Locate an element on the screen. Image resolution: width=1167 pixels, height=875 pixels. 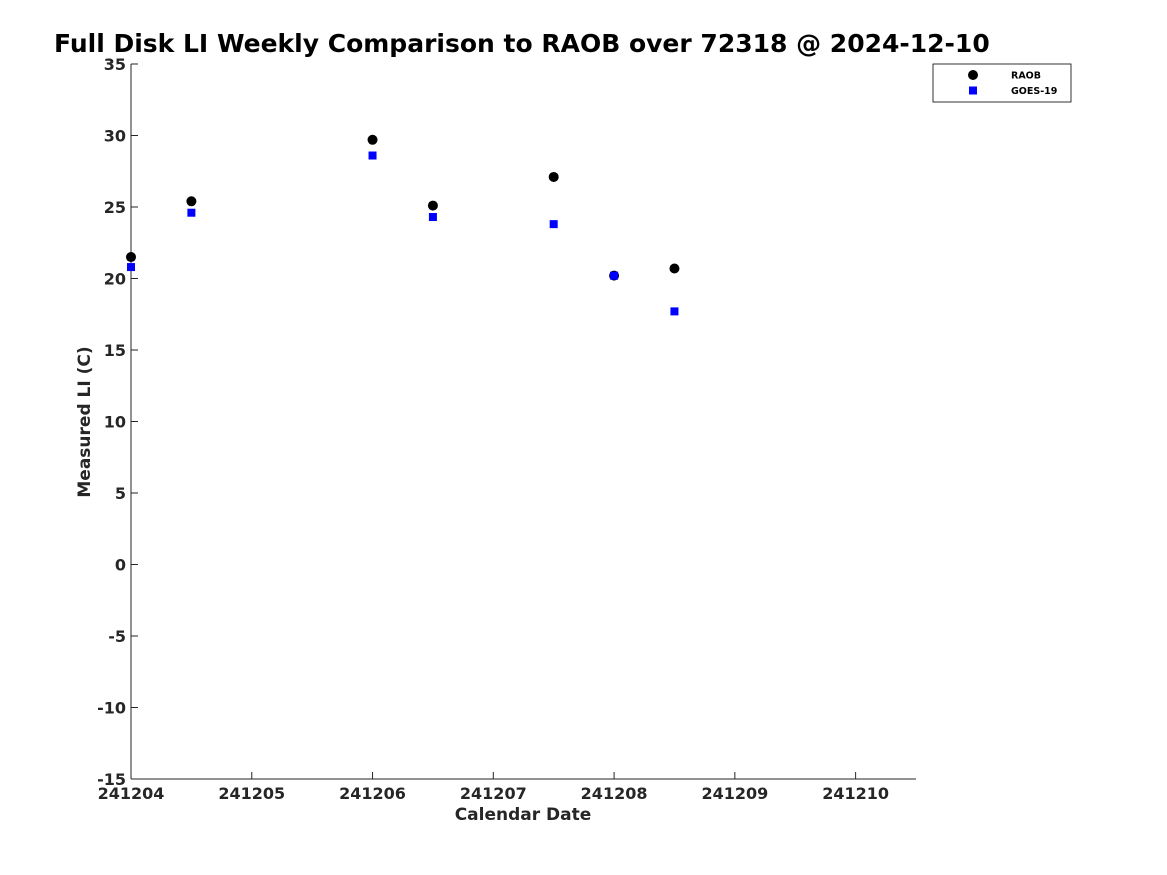
y-tick-label: 35 is located at coordinates (115, 64).